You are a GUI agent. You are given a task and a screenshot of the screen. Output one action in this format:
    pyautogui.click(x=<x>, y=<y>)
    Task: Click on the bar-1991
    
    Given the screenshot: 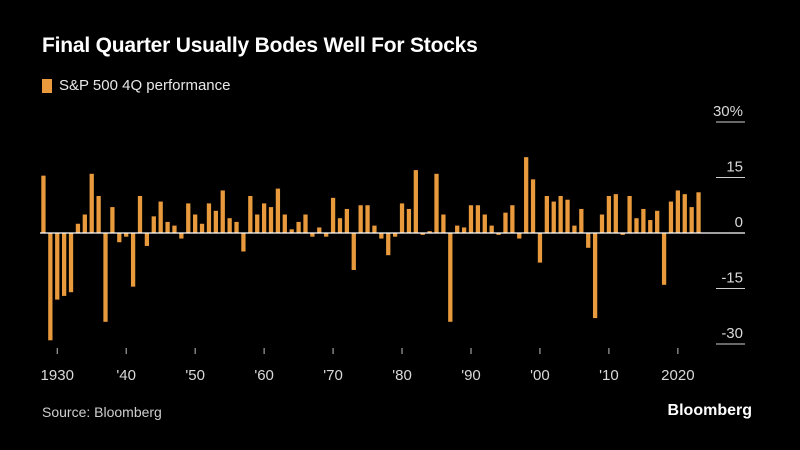 What is the action you would take?
    pyautogui.click(x=478, y=219)
    